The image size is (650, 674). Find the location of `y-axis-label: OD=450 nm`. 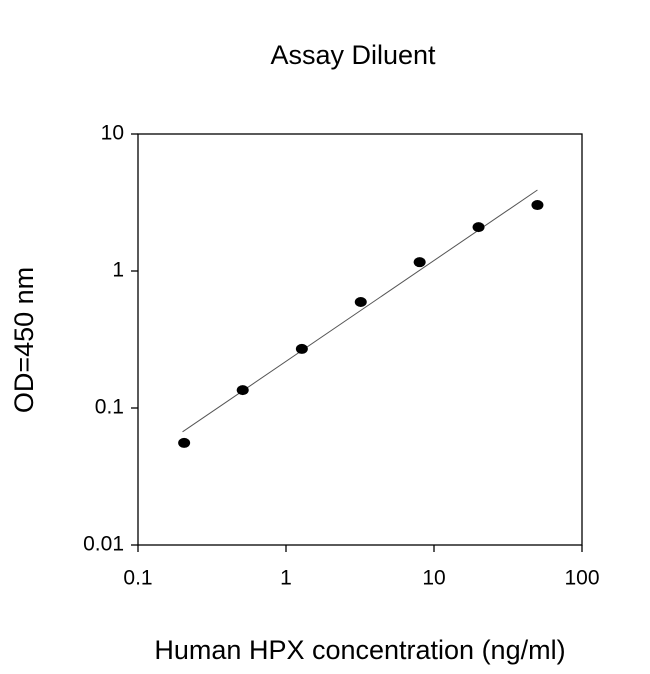

y-axis-label: OD=450 nm is located at coordinates (24, 340).